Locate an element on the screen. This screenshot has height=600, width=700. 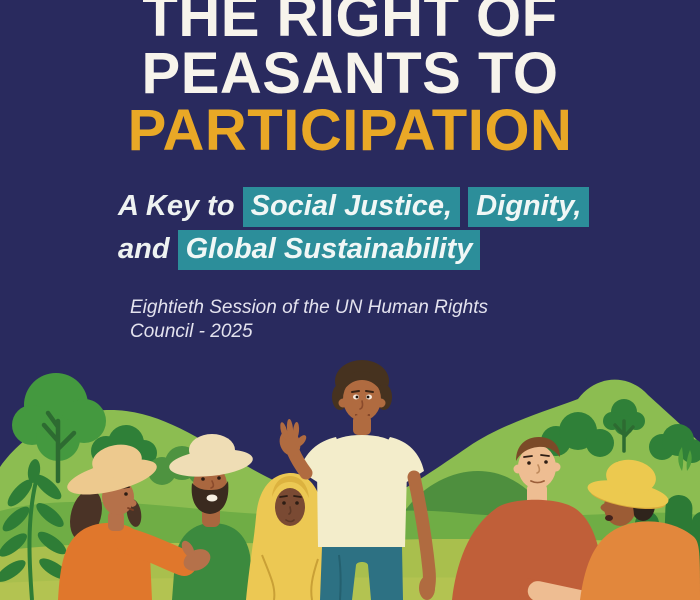
subtitle-line-1: A Key to Social Justice, Dignity, is located at coordinates (397, 206).